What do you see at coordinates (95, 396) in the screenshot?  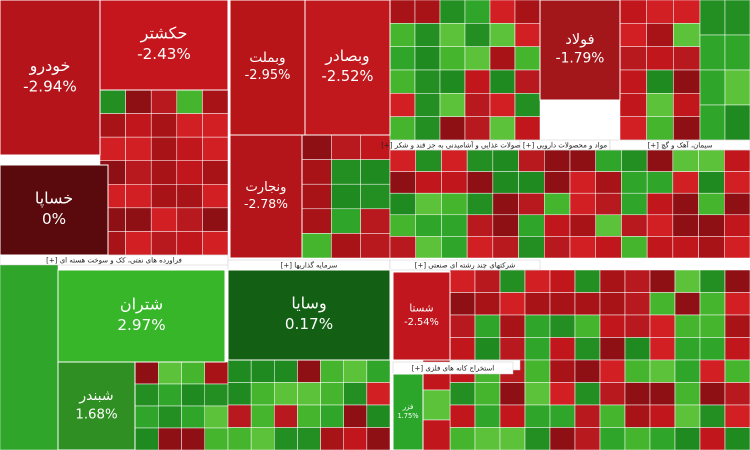 I see `tile-name: شبندر` at bounding box center [95, 396].